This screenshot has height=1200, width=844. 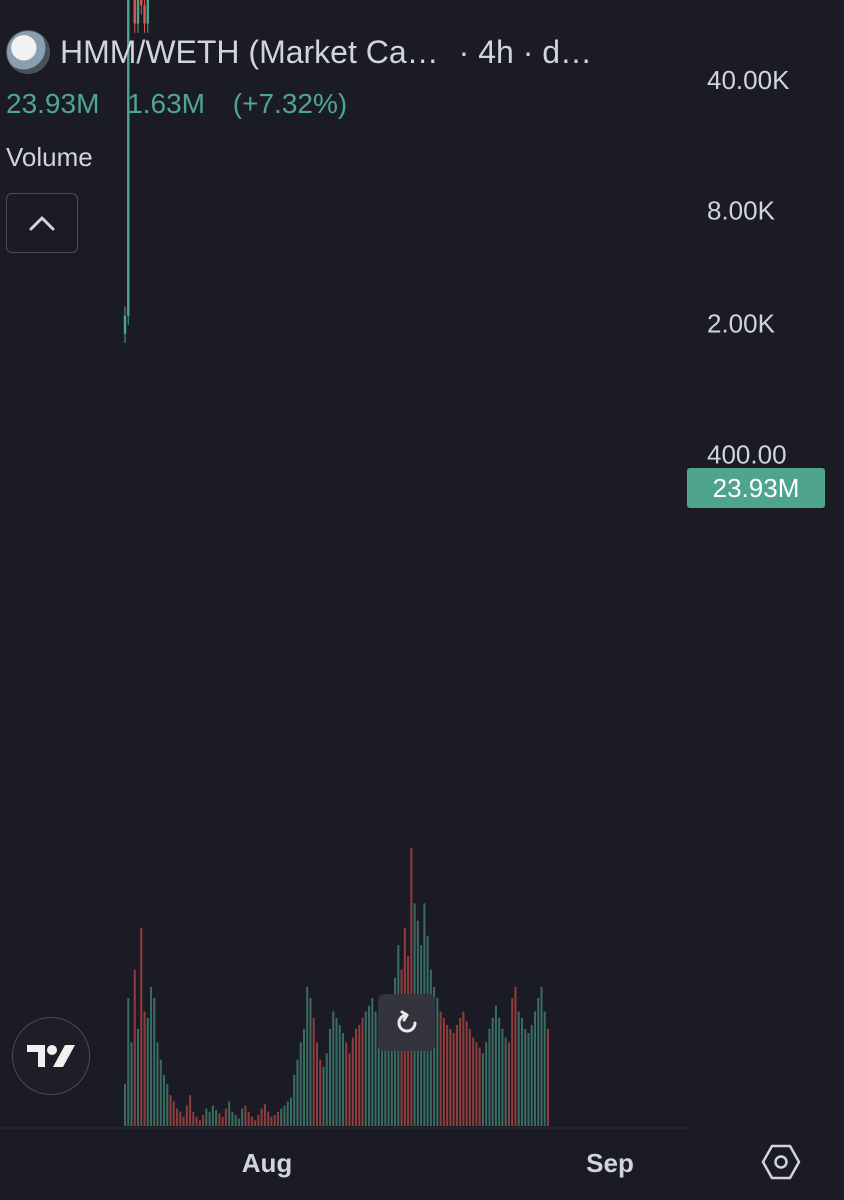 What do you see at coordinates (49, 157) in the screenshot?
I see `volume-indicator-label: Volume` at bounding box center [49, 157].